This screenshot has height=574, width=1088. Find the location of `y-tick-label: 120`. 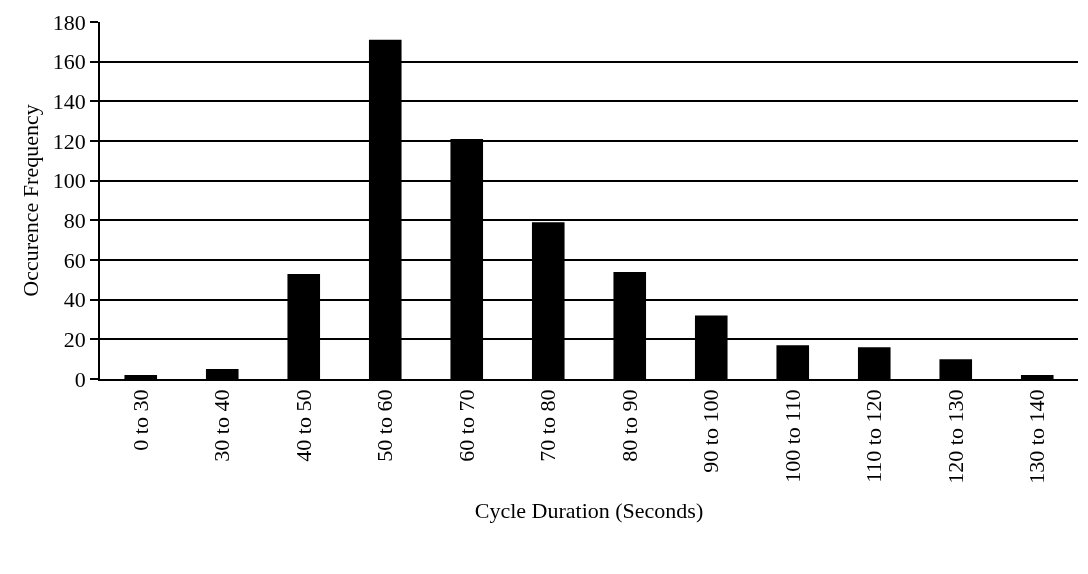

y-tick-label: 120 is located at coordinates (69, 141).